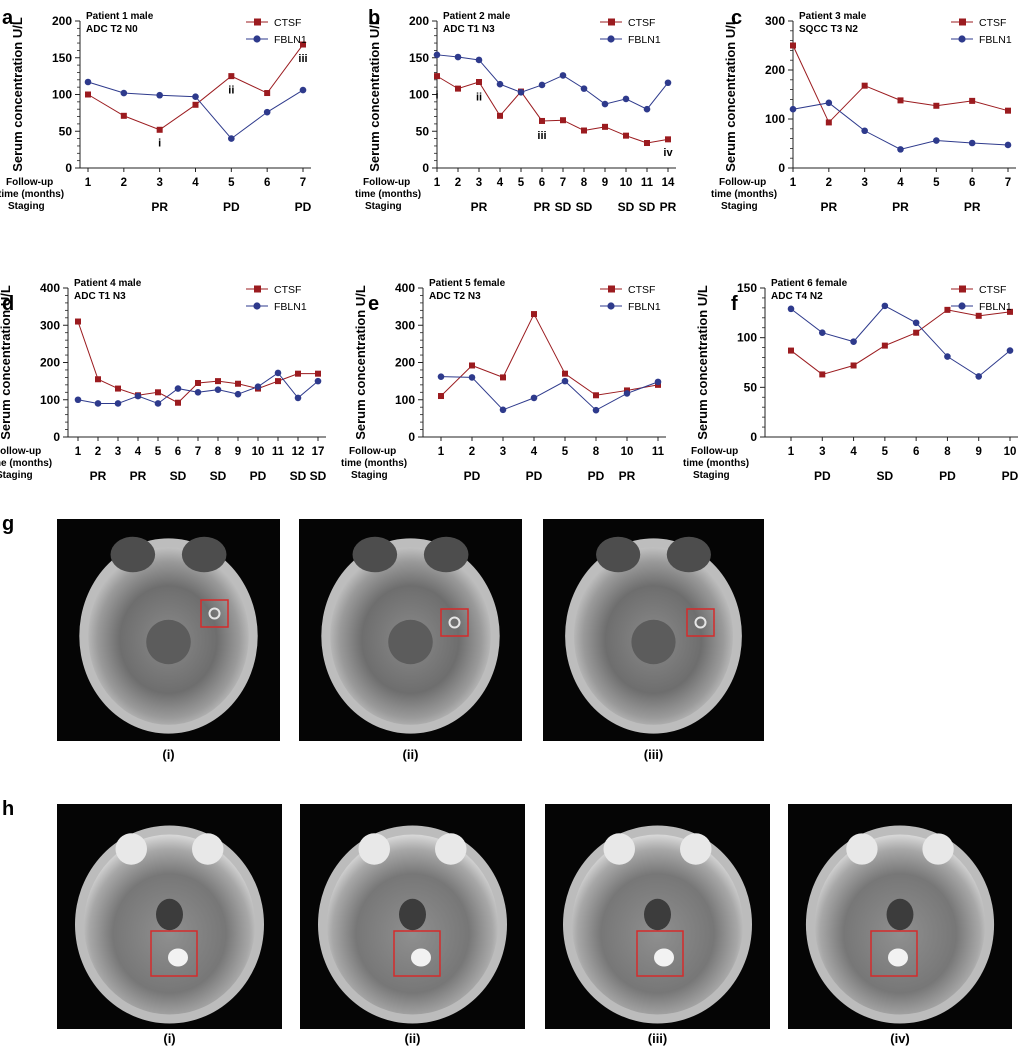  I want to click on y-tick-label: 0, so click(56, 437).